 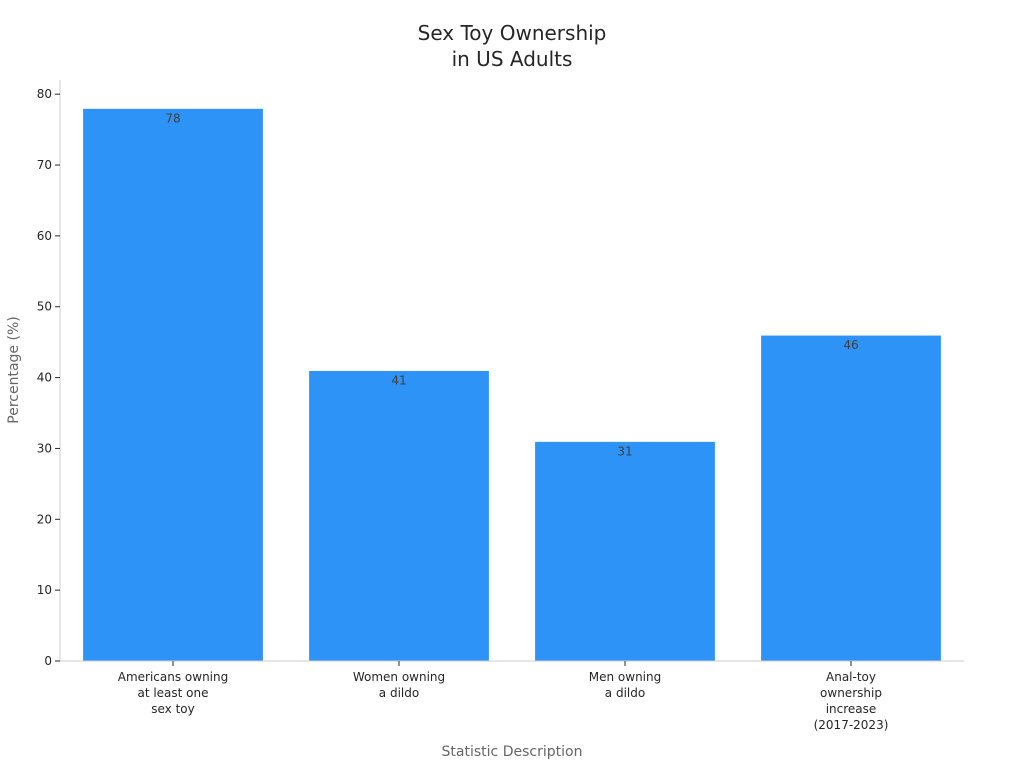 What do you see at coordinates (173, 709) in the screenshot?
I see `x-tick-label-line: sex toy` at bounding box center [173, 709].